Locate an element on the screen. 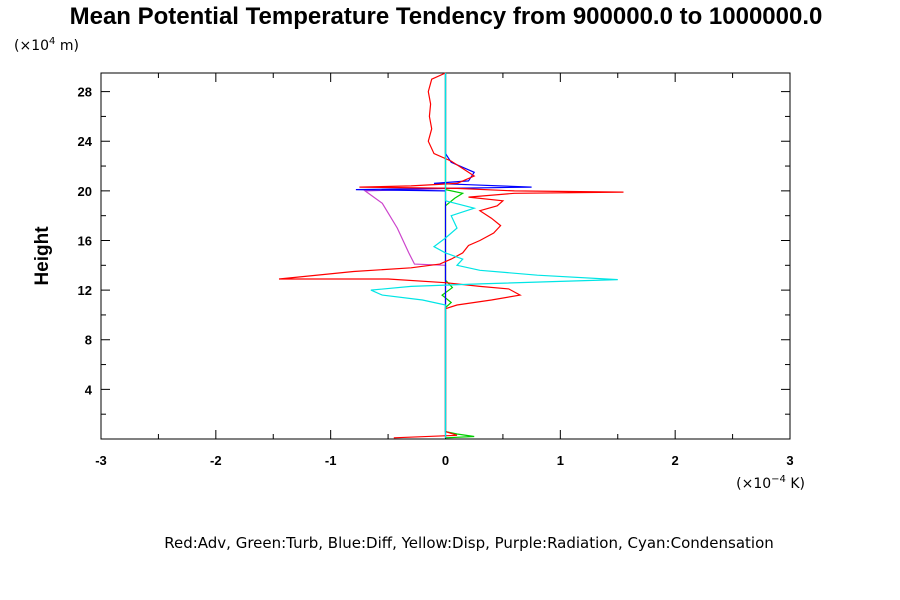 Image resolution: width=900 pixels, height=600 pixels. y-tick-label: 20 is located at coordinates (85, 191).